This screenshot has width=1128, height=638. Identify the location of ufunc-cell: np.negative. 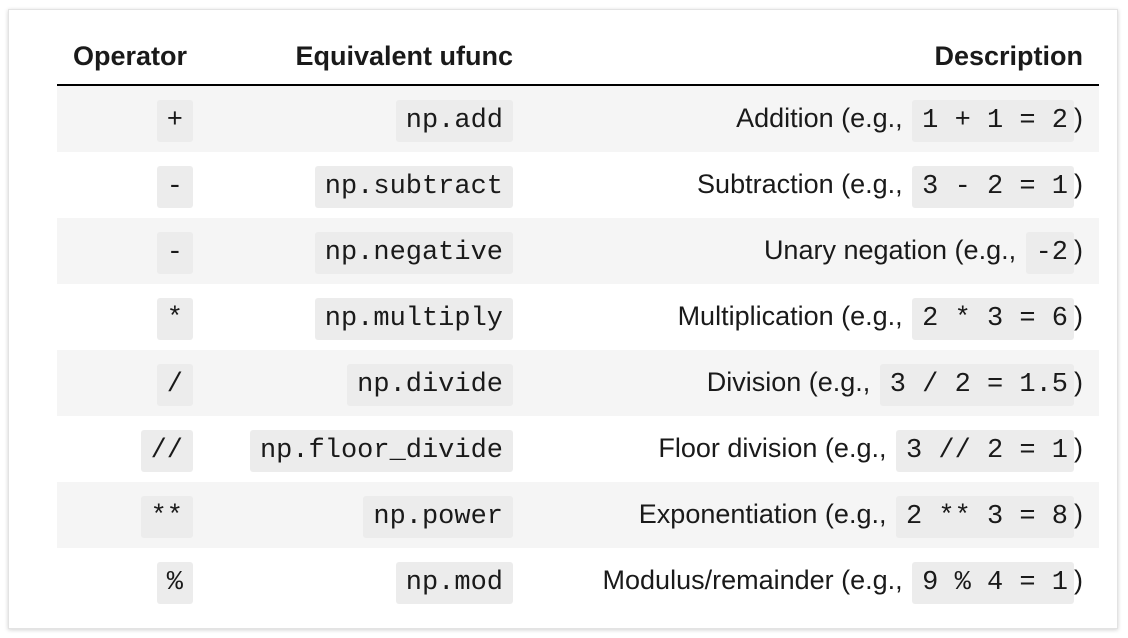
(369, 251).